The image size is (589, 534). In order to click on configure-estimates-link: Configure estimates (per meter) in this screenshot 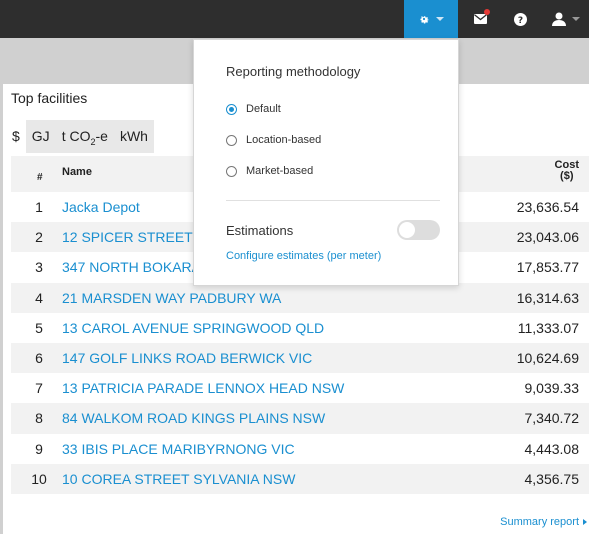, I will do `click(304, 256)`.